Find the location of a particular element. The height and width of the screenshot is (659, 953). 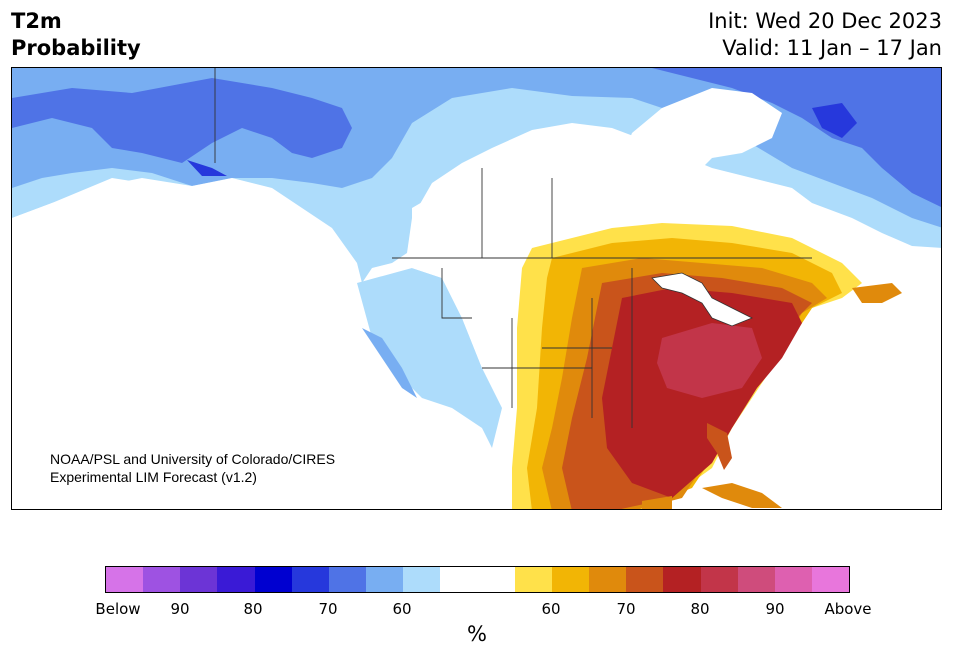

colorbar-unit-label: % is located at coordinates (477, 634).